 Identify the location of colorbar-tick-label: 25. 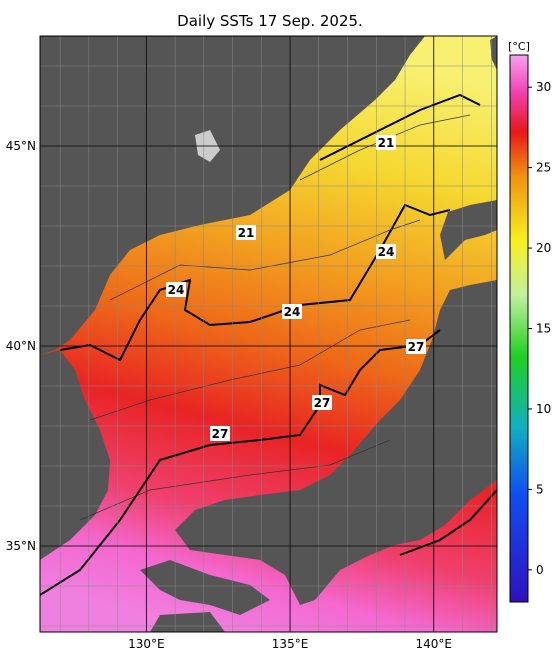
(543, 168).